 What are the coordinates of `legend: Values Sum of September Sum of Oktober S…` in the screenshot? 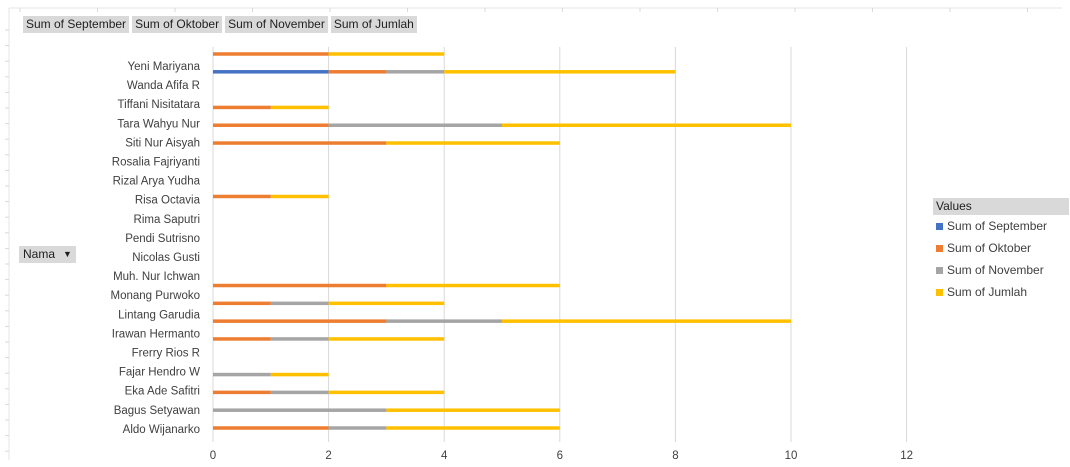 It's located at (1001, 250).